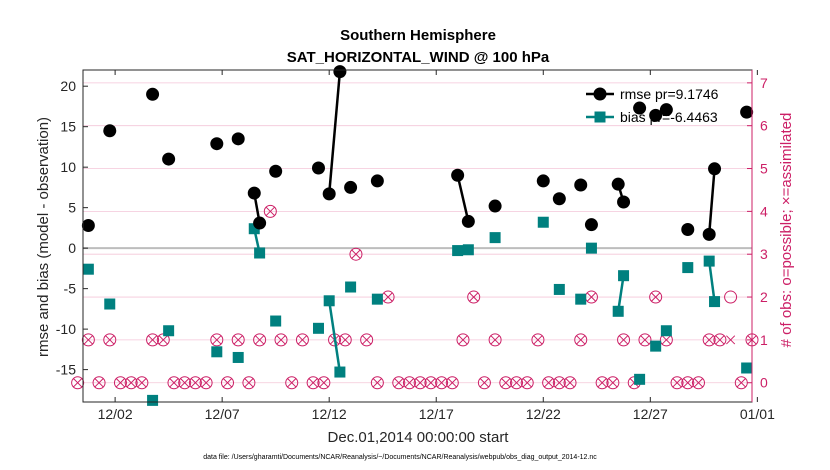 The width and height of the screenshot is (830, 470). I want to click on y-tick-label: -10, so click(66, 329).